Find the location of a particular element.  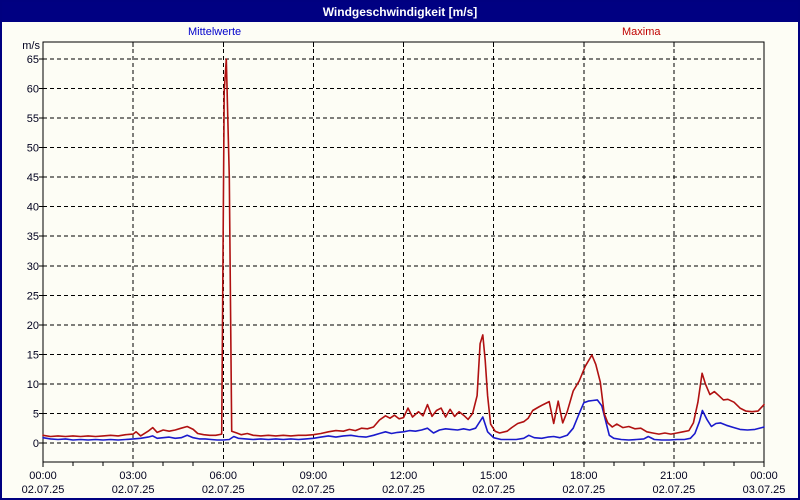

y-tick-label: 20 is located at coordinates (33, 326).